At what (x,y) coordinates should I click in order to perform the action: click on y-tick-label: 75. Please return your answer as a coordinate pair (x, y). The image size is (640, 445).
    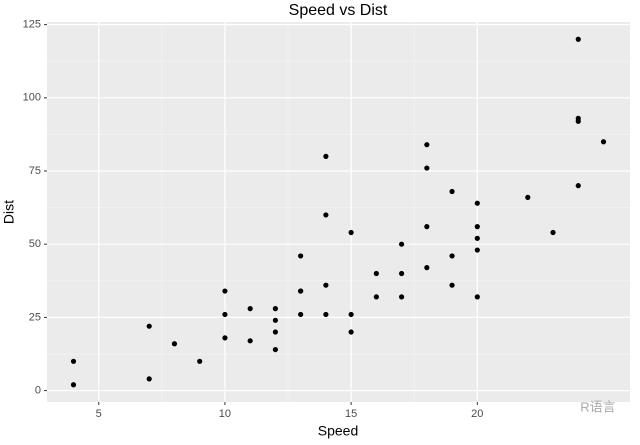
    Looking at the image, I should click on (35, 171).